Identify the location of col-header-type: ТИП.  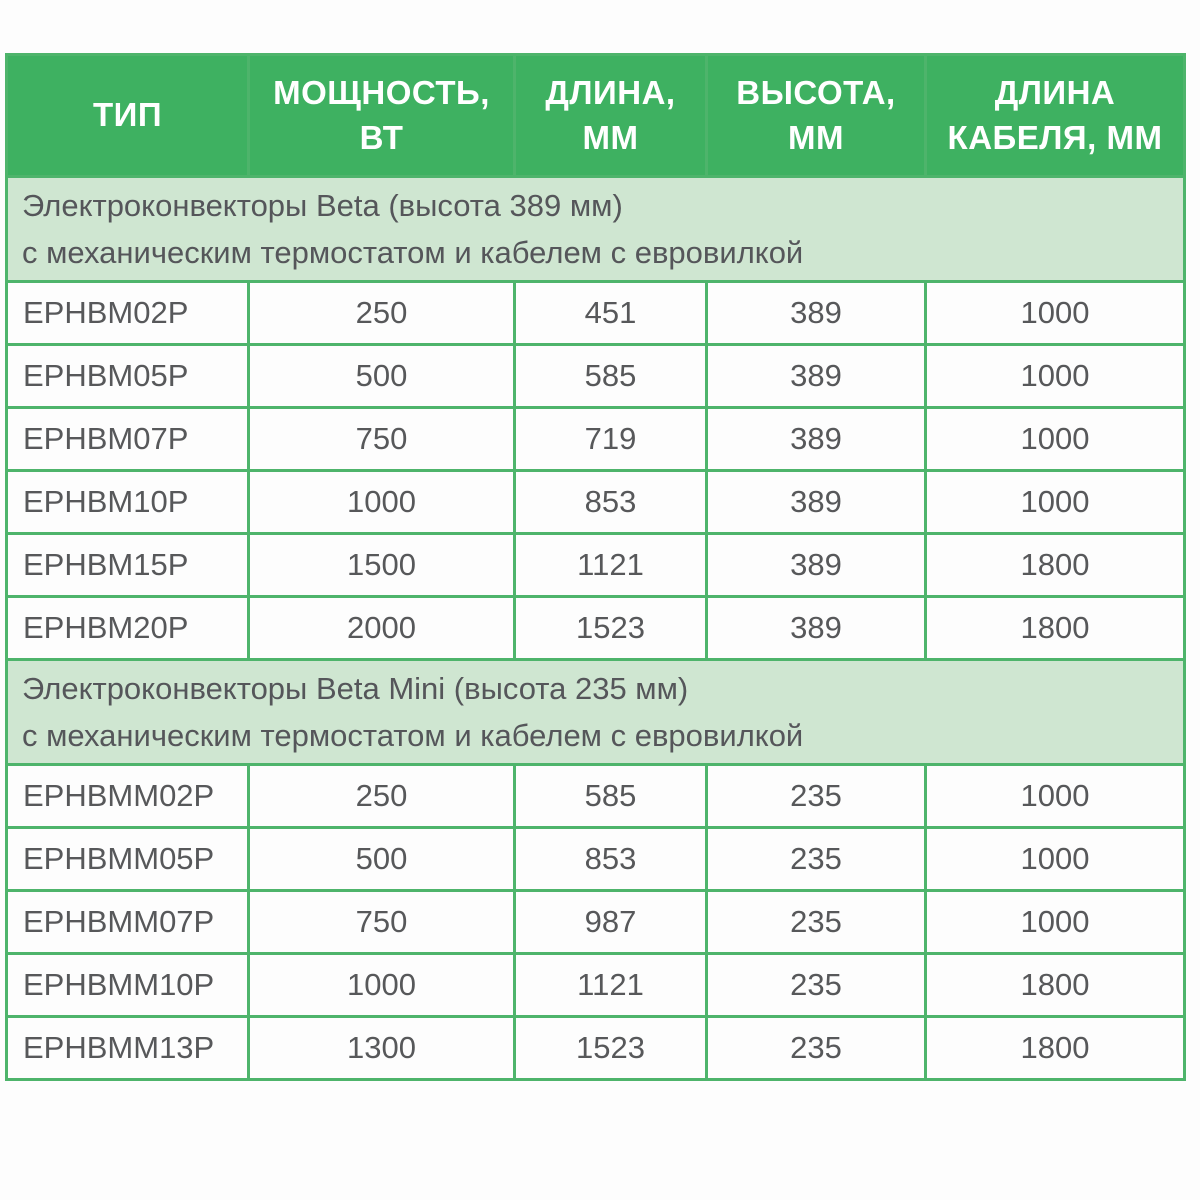
(127, 115).